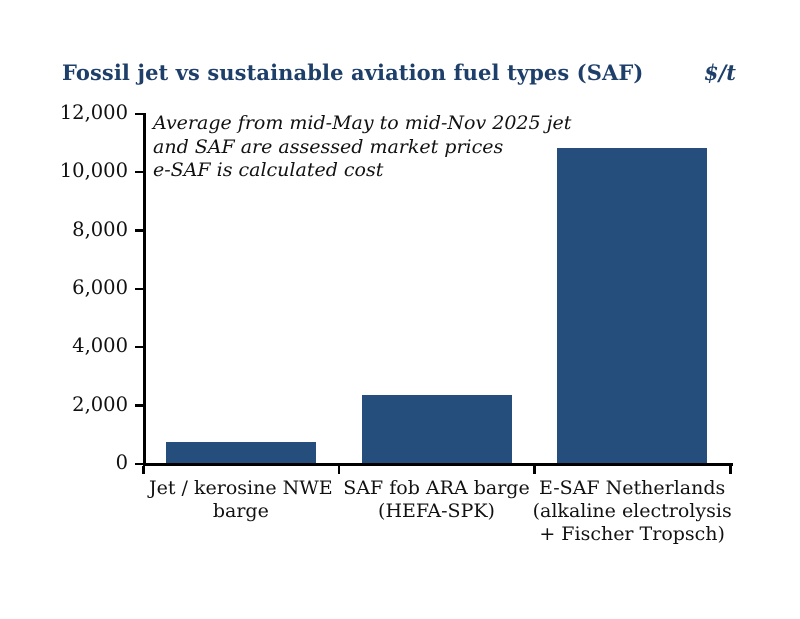  I want to click on x-category-label-line: + Fischer Tropsch), so click(632, 534).